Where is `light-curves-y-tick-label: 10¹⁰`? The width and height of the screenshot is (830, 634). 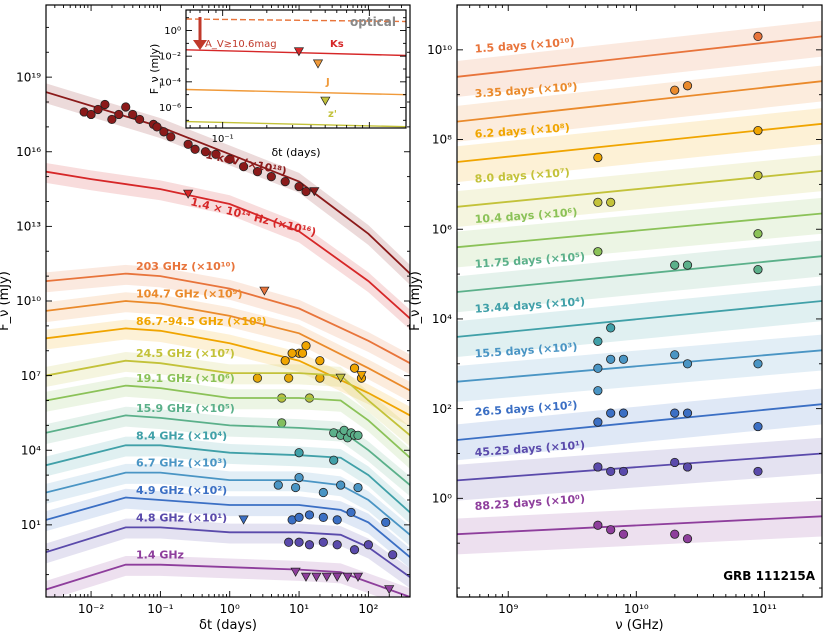
light-curves-y-tick-label: 10¹⁰ is located at coordinates (28, 301).